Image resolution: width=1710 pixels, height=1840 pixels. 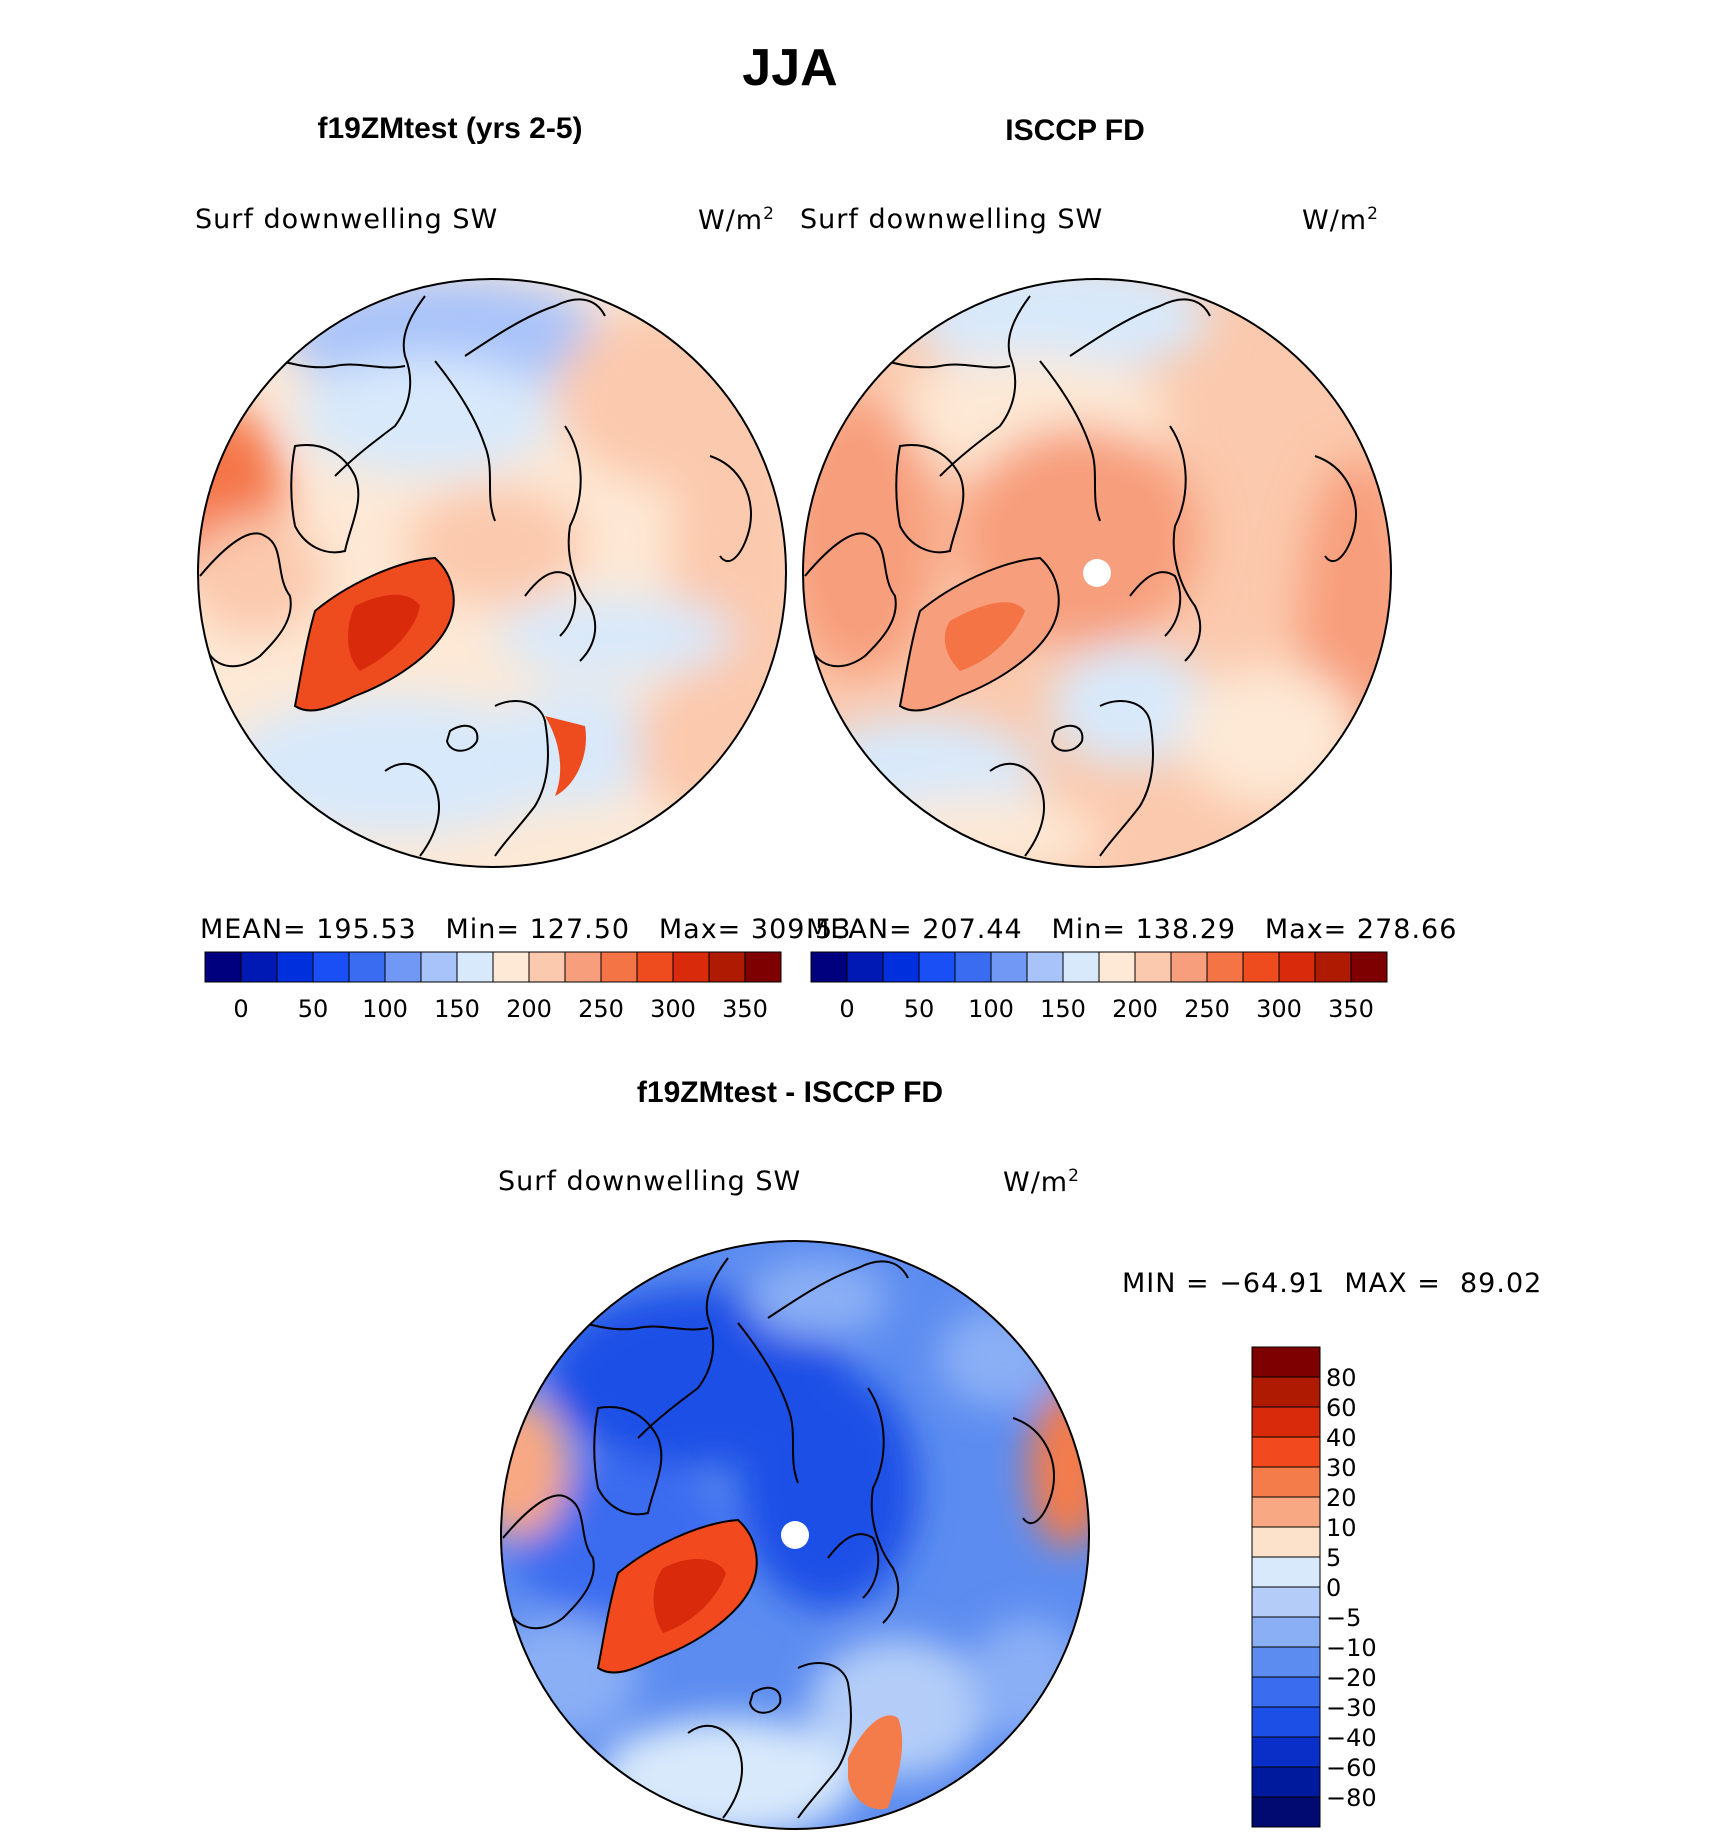 What do you see at coordinates (548, 1562) in the screenshot?
I see `diff-coastline-alaska` at bounding box center [548, 1562].